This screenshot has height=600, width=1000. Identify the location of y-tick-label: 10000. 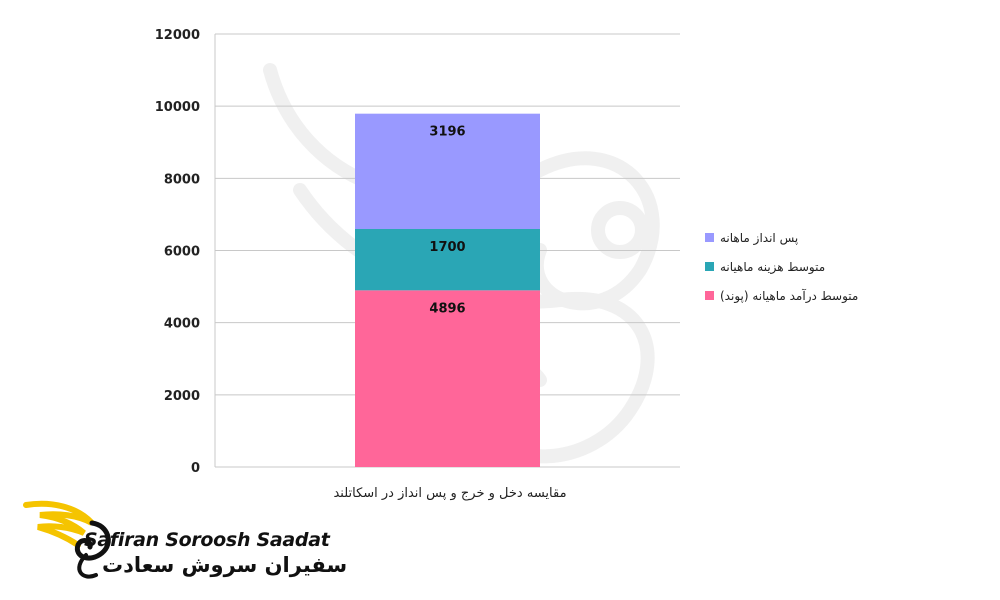
(177, 107).